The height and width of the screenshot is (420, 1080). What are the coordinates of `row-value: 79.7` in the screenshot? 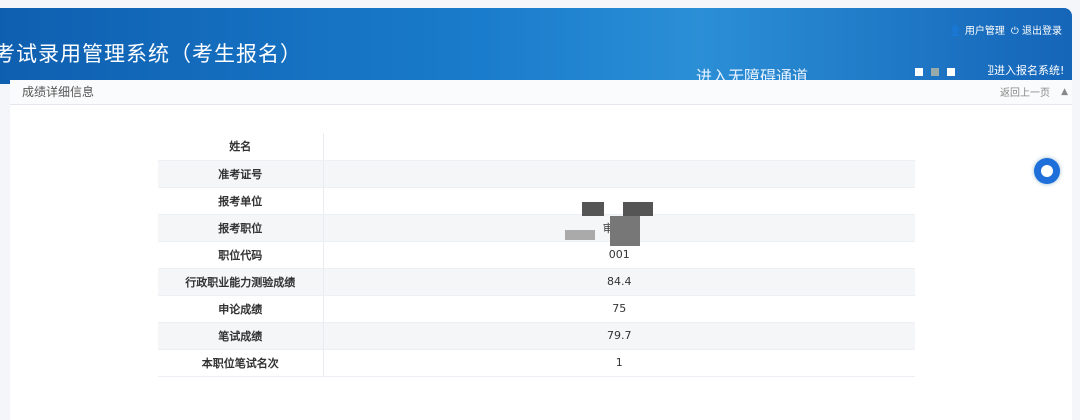 It's located at (619, 336).